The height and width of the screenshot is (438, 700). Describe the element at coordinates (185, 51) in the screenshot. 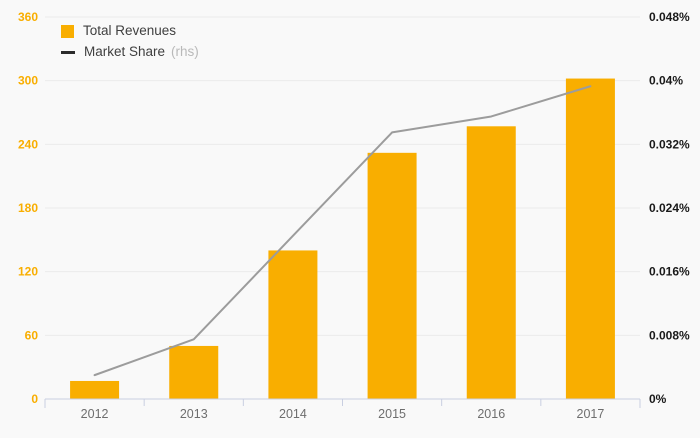

I see `legend-rhs-note: (rhs)` at that location.